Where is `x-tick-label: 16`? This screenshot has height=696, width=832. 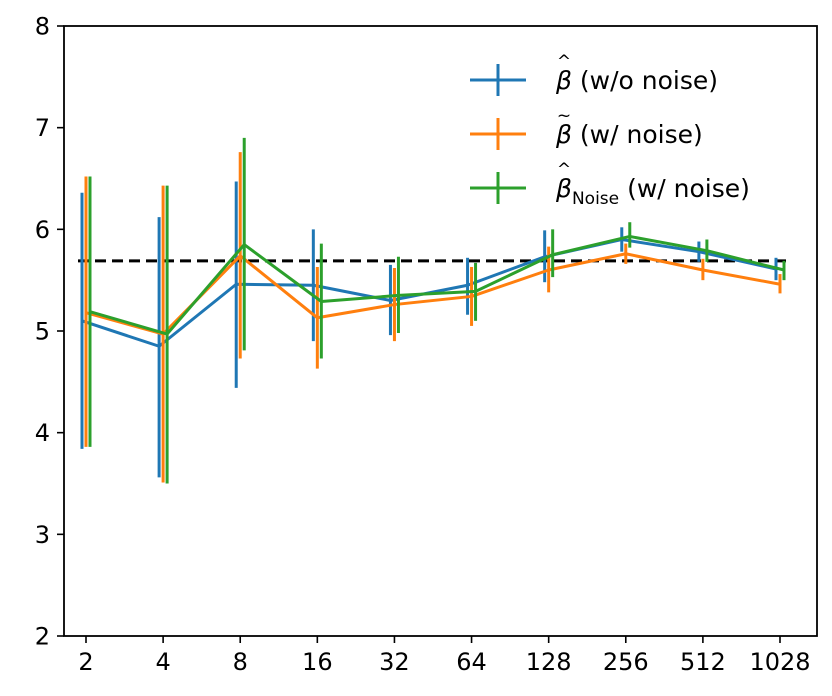 x-tick-label: 16 is located at coordinates (317, 662).